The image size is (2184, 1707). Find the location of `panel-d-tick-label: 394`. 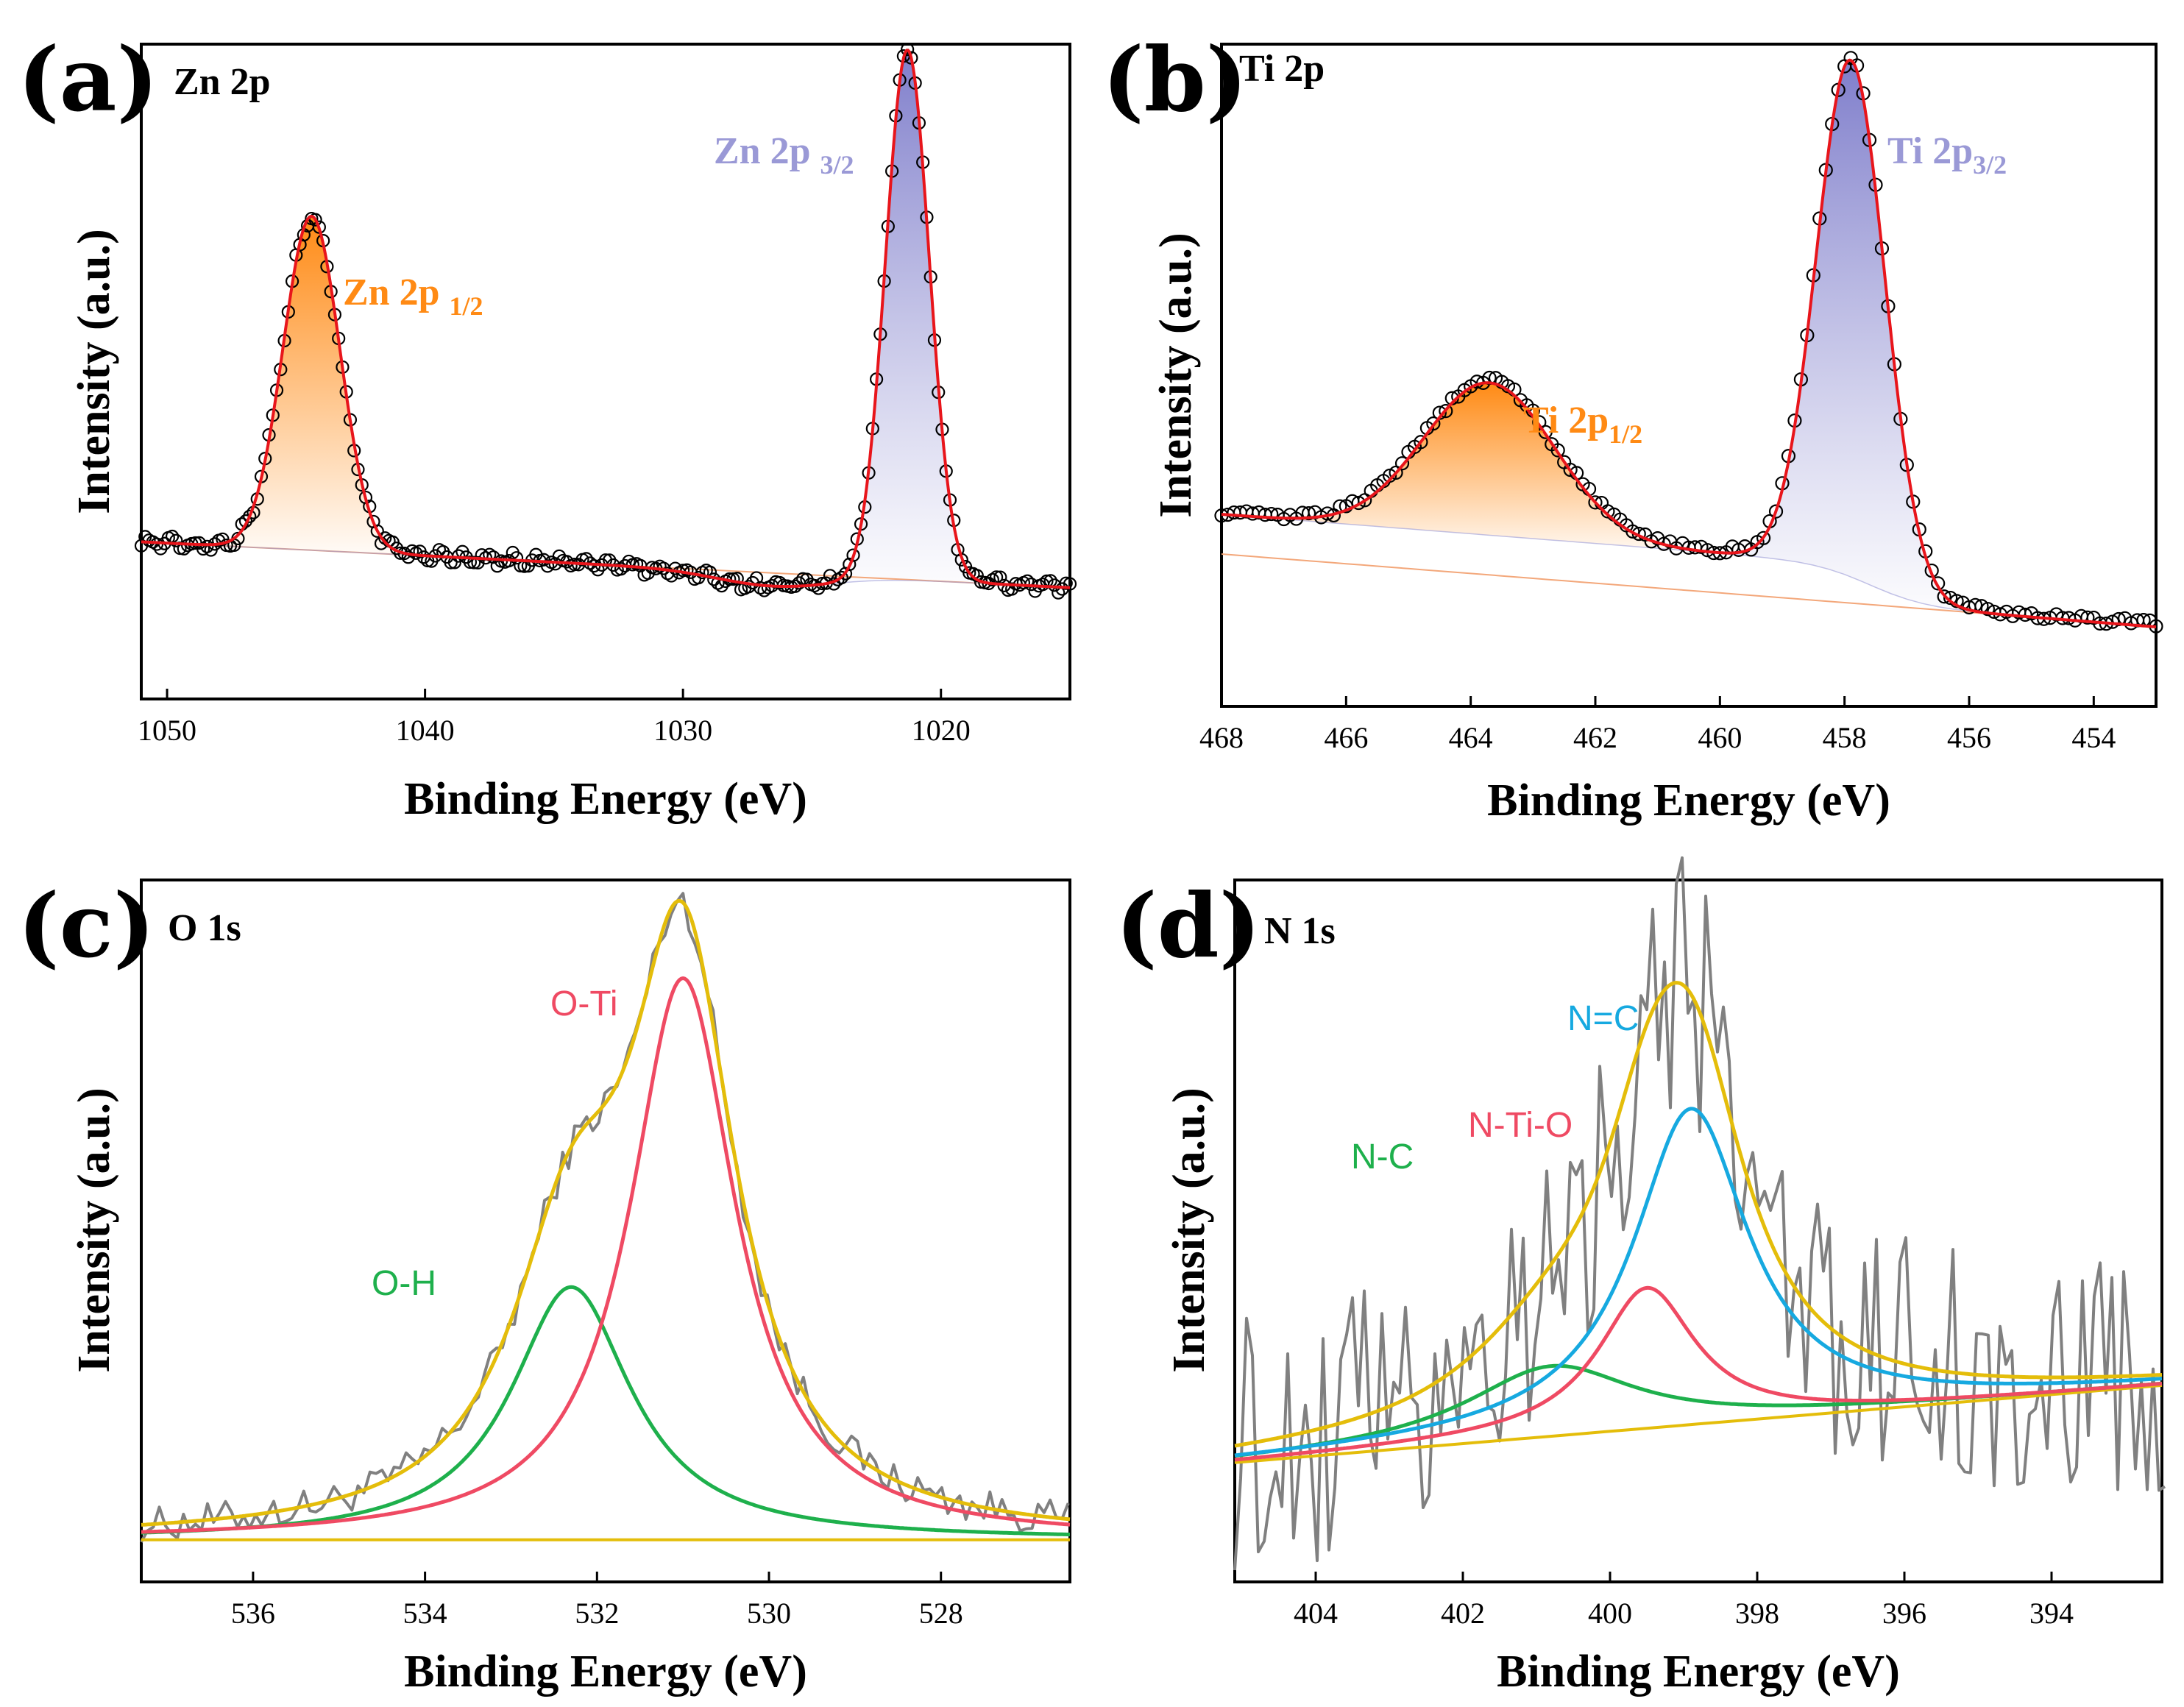

panel-d-tick-label: 394 is located at coordinates (2051, 1613).